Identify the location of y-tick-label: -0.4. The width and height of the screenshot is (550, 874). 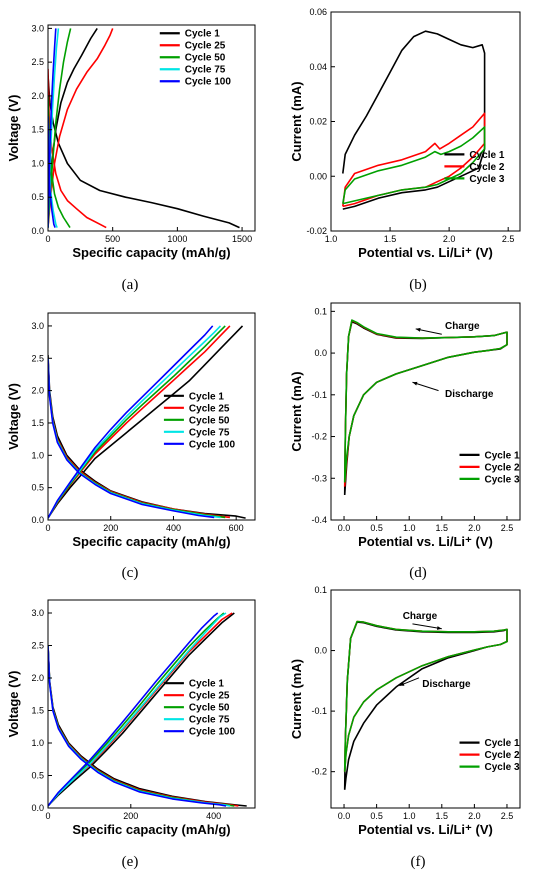
(319, 520).